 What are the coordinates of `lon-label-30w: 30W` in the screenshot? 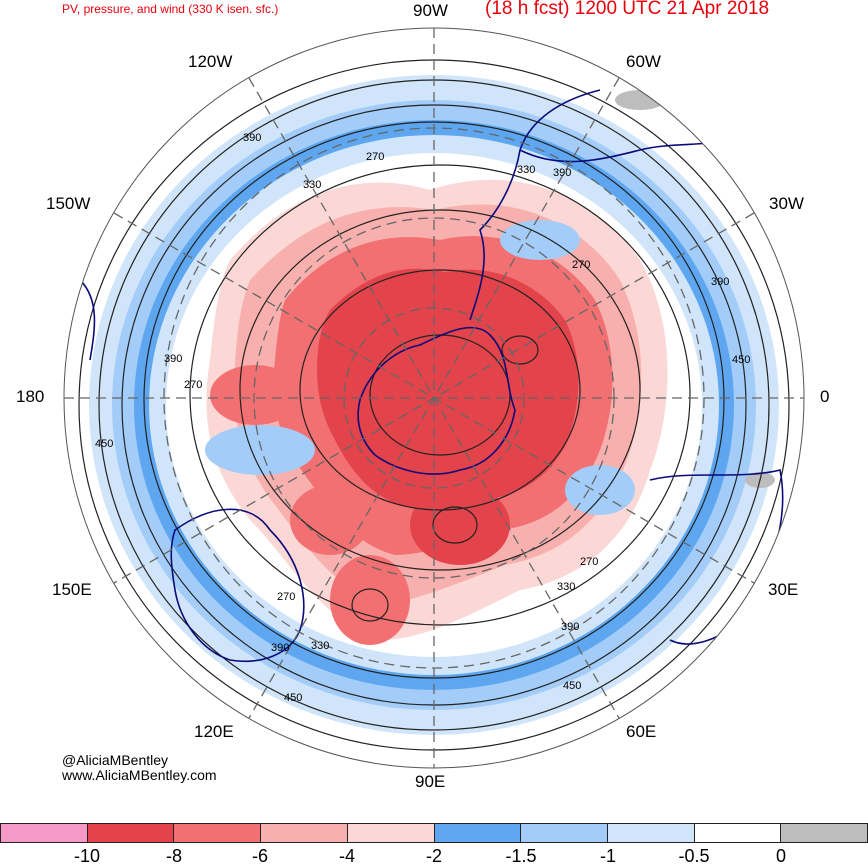 It's located at (786, 203).